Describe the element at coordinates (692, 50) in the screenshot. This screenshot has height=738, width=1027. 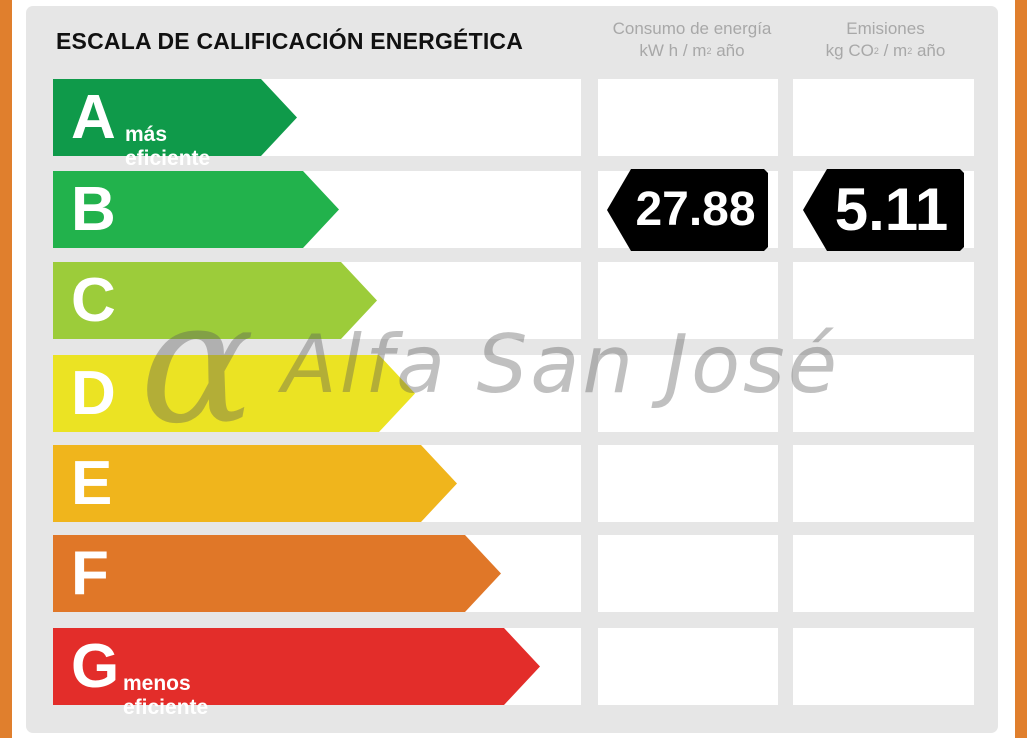
I see `energy-header-units: kW h / m2 año` at that location.